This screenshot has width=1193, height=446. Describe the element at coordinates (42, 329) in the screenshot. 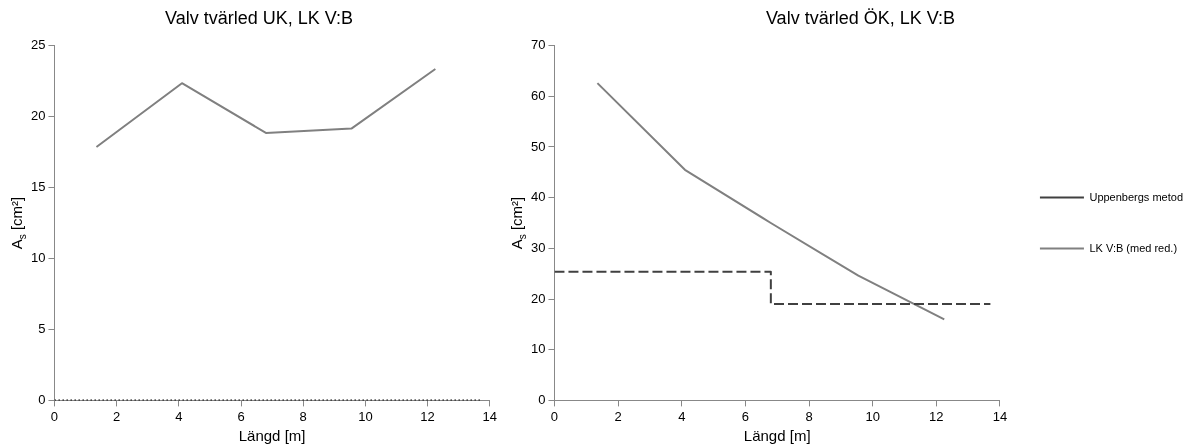

I see `y-tick-label: 5` at that location.